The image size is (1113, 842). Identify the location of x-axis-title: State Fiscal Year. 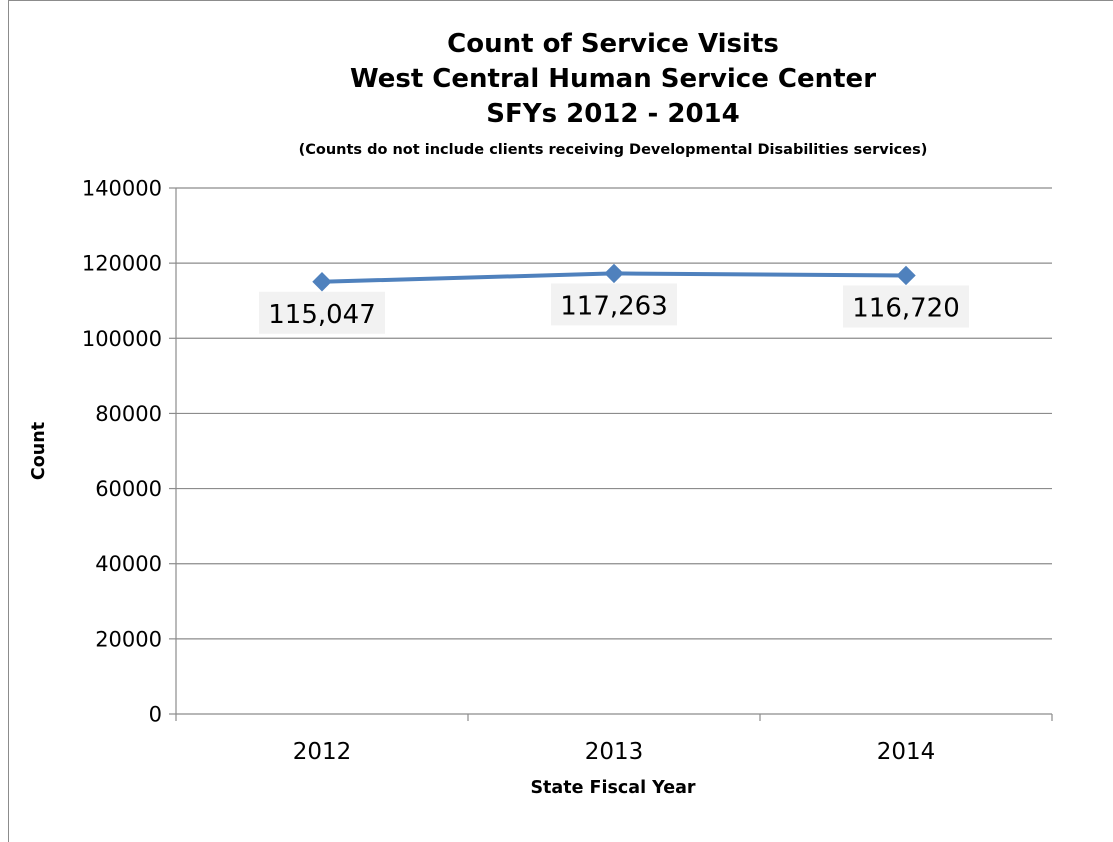
(612, 788).